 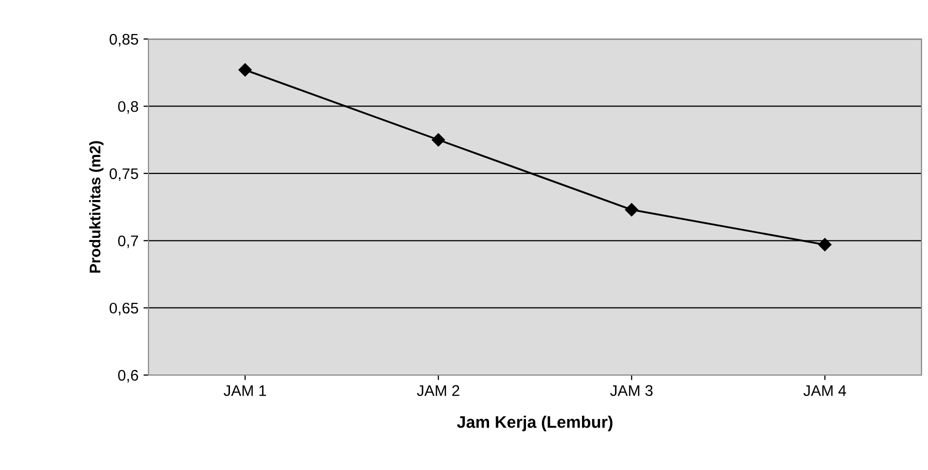 What do you see at coordinates (124, 309) in the screenshot?
I see `y-tick-label: 0,65` at bounding box center [124, 309].